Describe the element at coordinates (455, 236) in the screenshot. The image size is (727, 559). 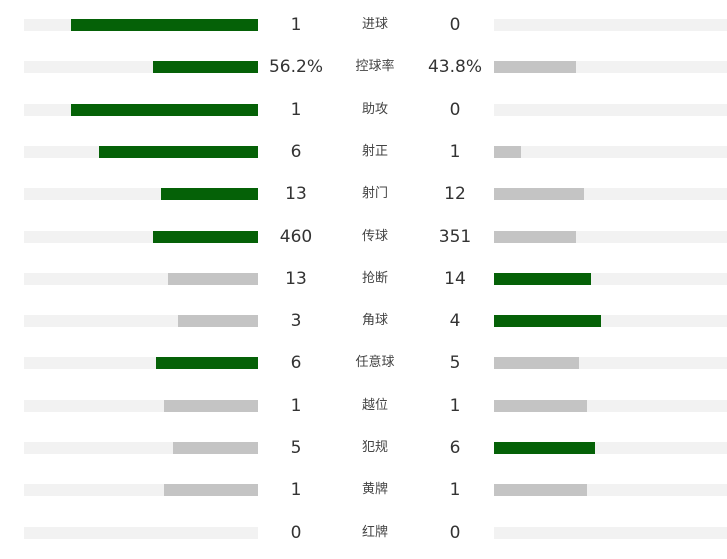
I see `away-stat-value: 351` at that location.